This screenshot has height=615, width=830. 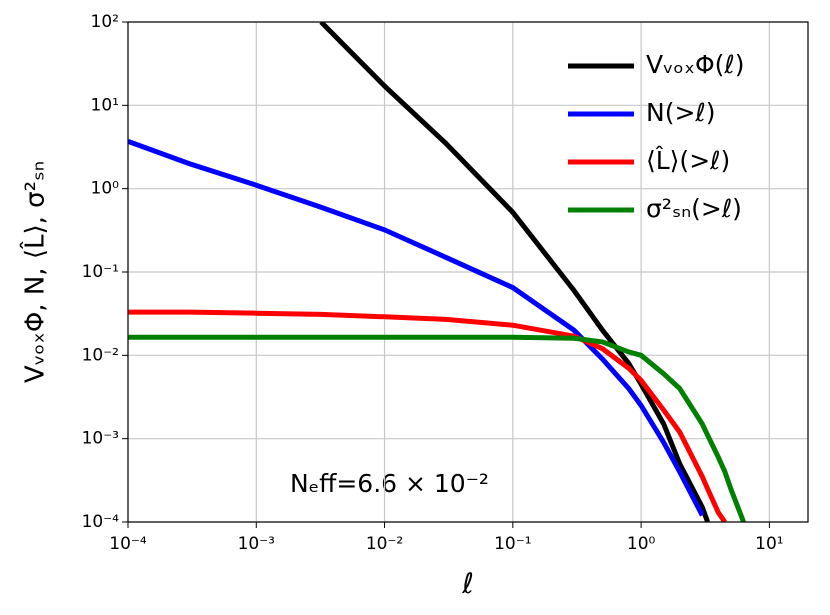 I want to click on x-axis-label: ℓ, so click(x=467, y=583).